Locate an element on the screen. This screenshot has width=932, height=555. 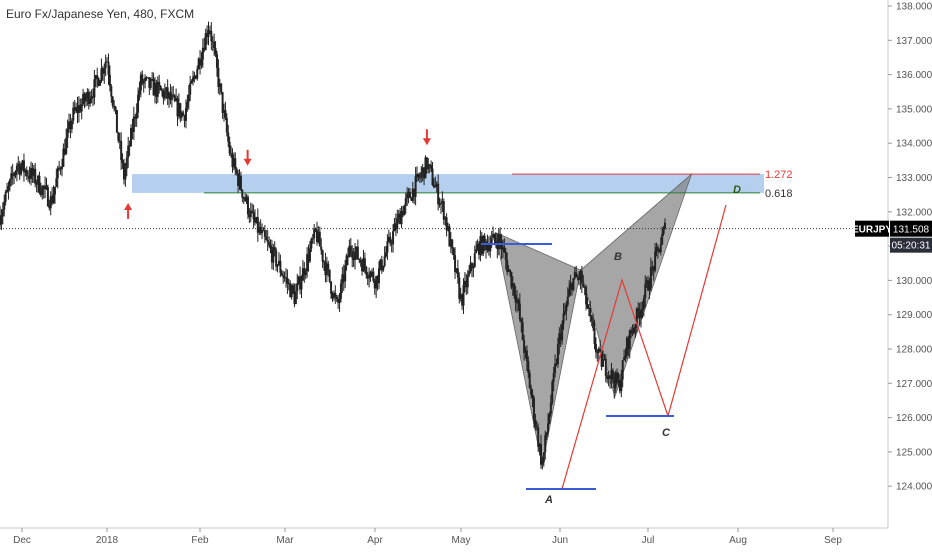
y-tick-label: 124.000 is located at coordinates (914, 487).